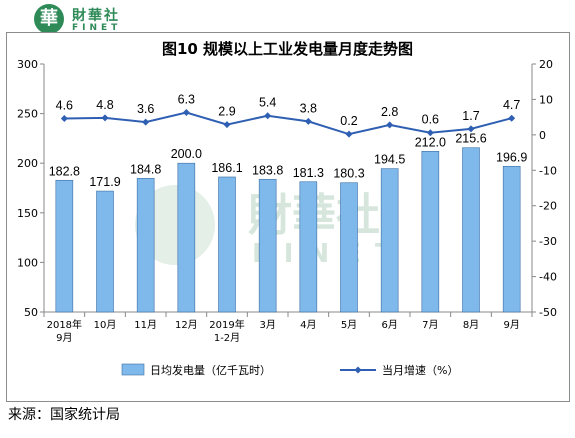 The width and height of the screenshot is (575, 438). I want to click on x-tick-label: 3月, so click(267, 325).